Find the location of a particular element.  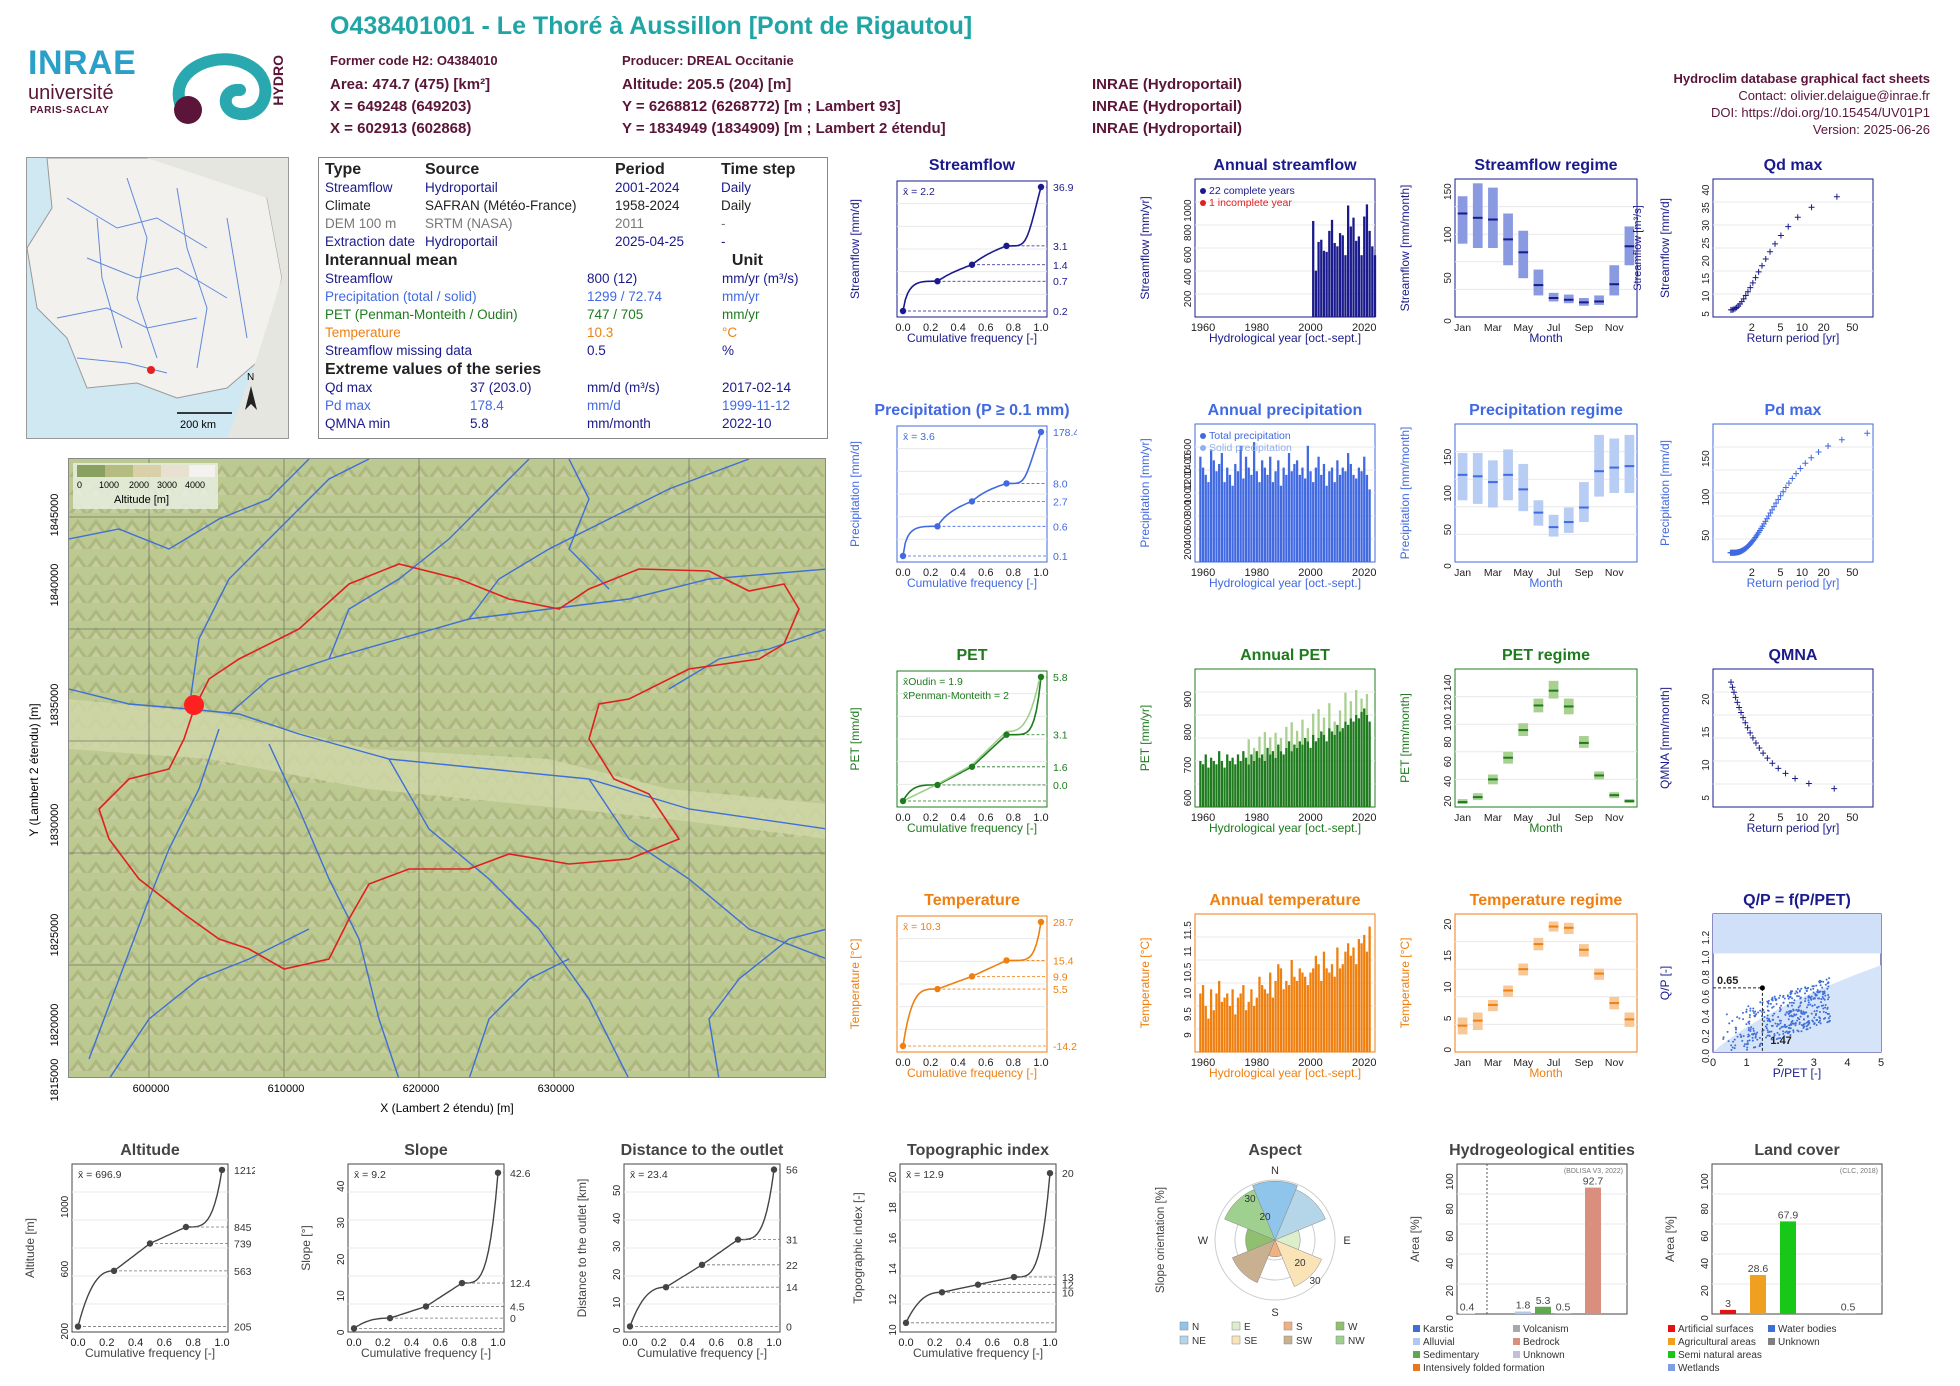

factsheet-doi: DOI: https://doi.org/10.15454/UV01P1 is located at coordinates (1820, 112).